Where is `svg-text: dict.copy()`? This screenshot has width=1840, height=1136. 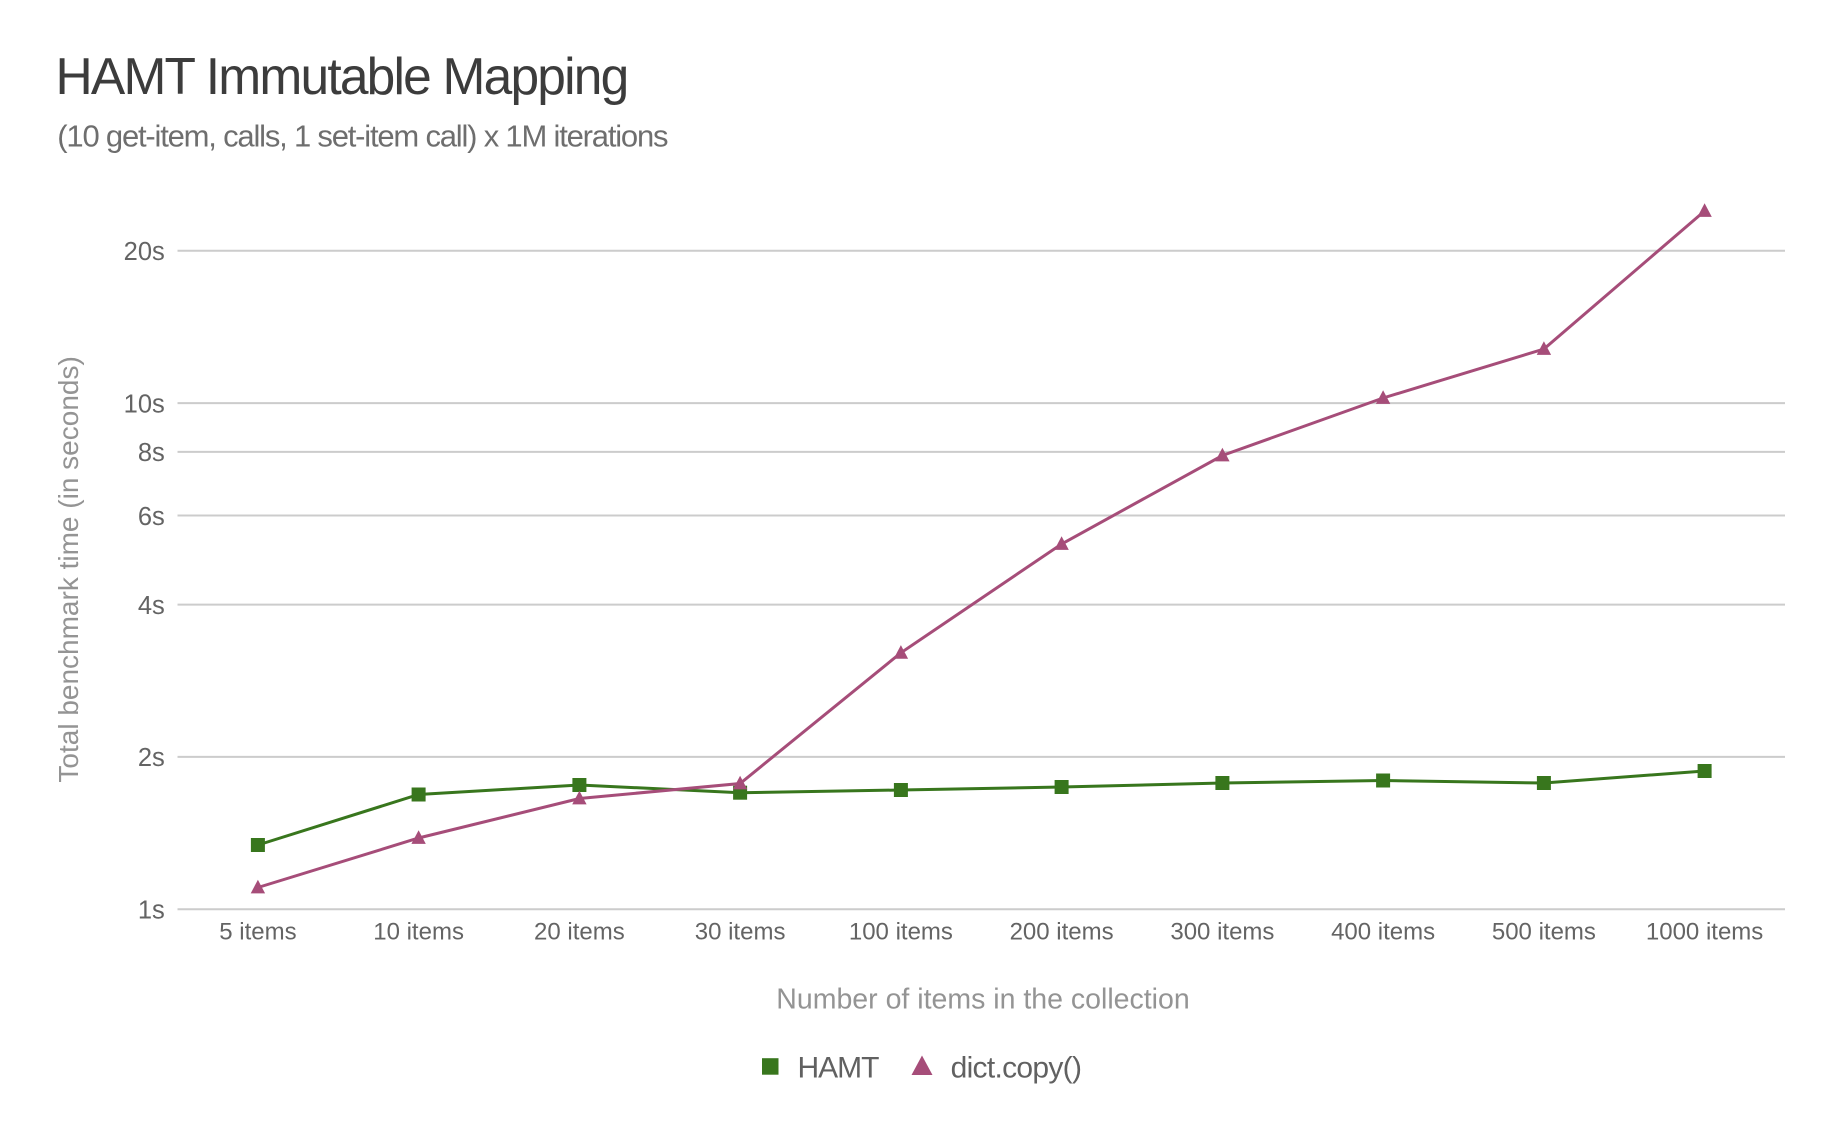
svg-text: dict.copy() is located at coordinates (1016, 1068).